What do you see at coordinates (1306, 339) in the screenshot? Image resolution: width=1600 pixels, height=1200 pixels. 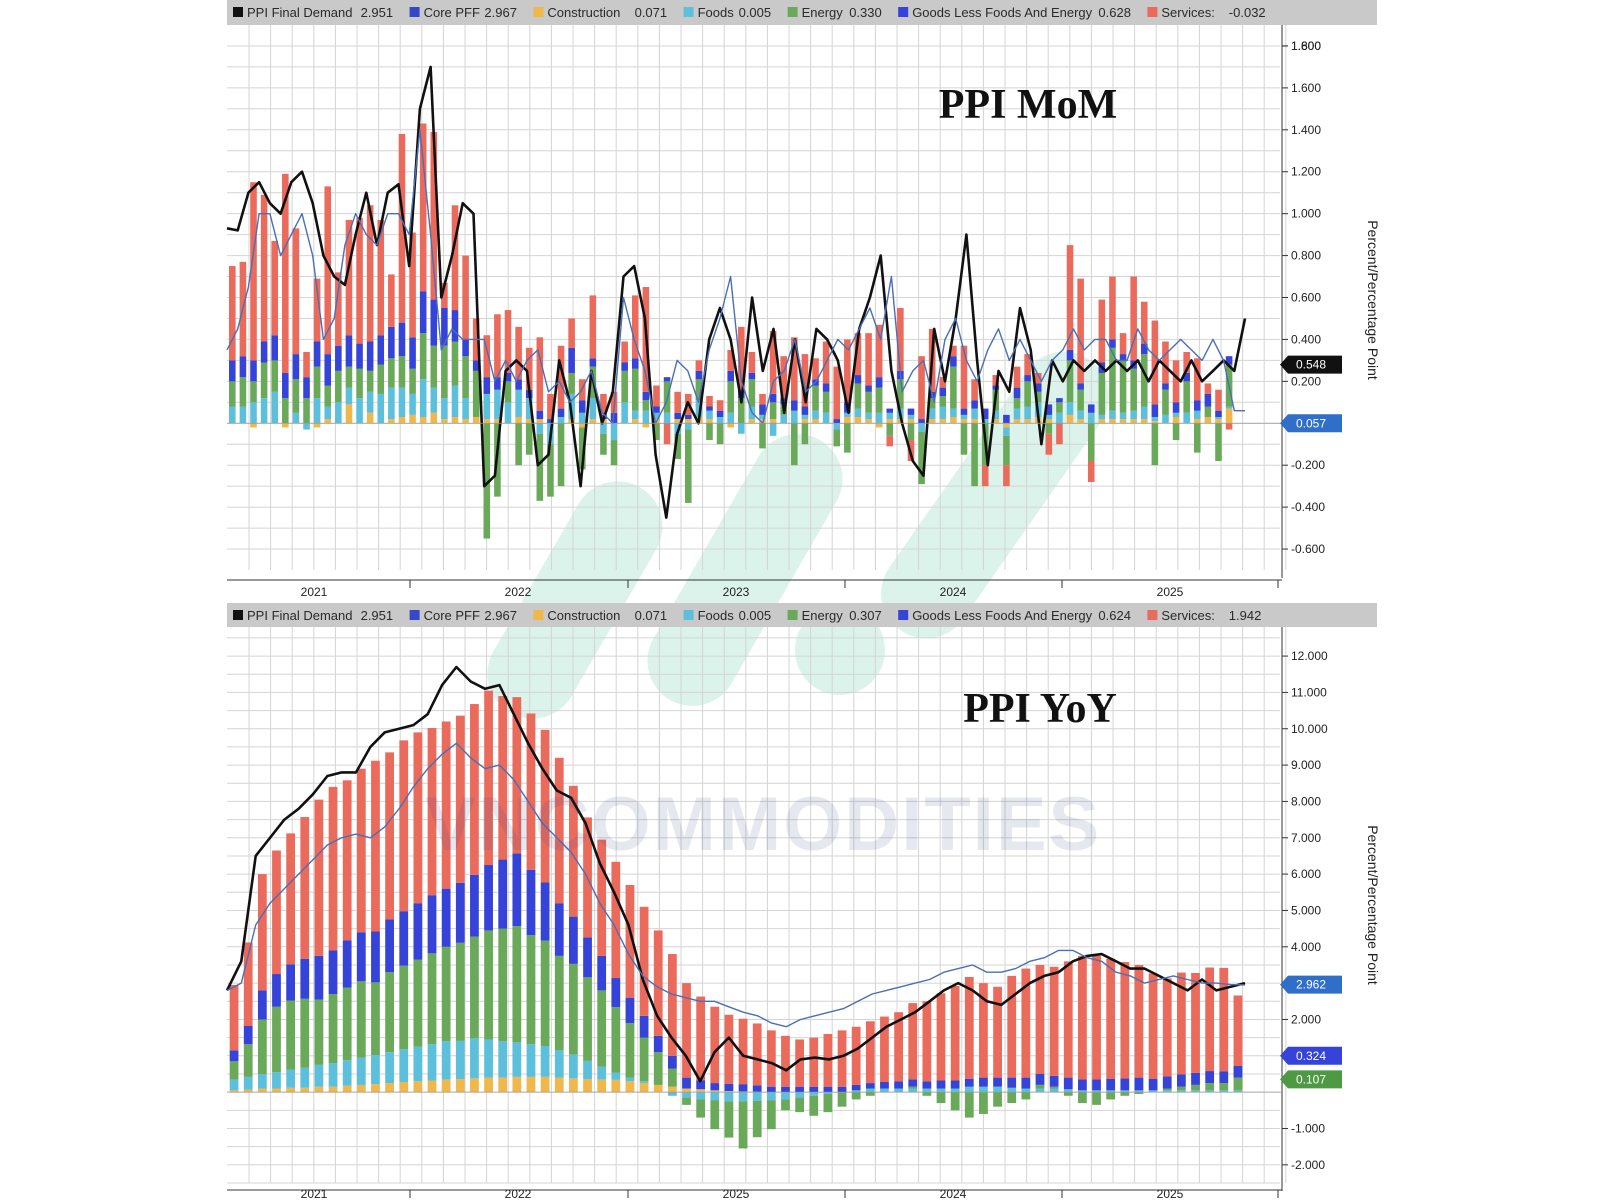 I see `y-tick-label: 0.400` at bounding box center [1306, 339].